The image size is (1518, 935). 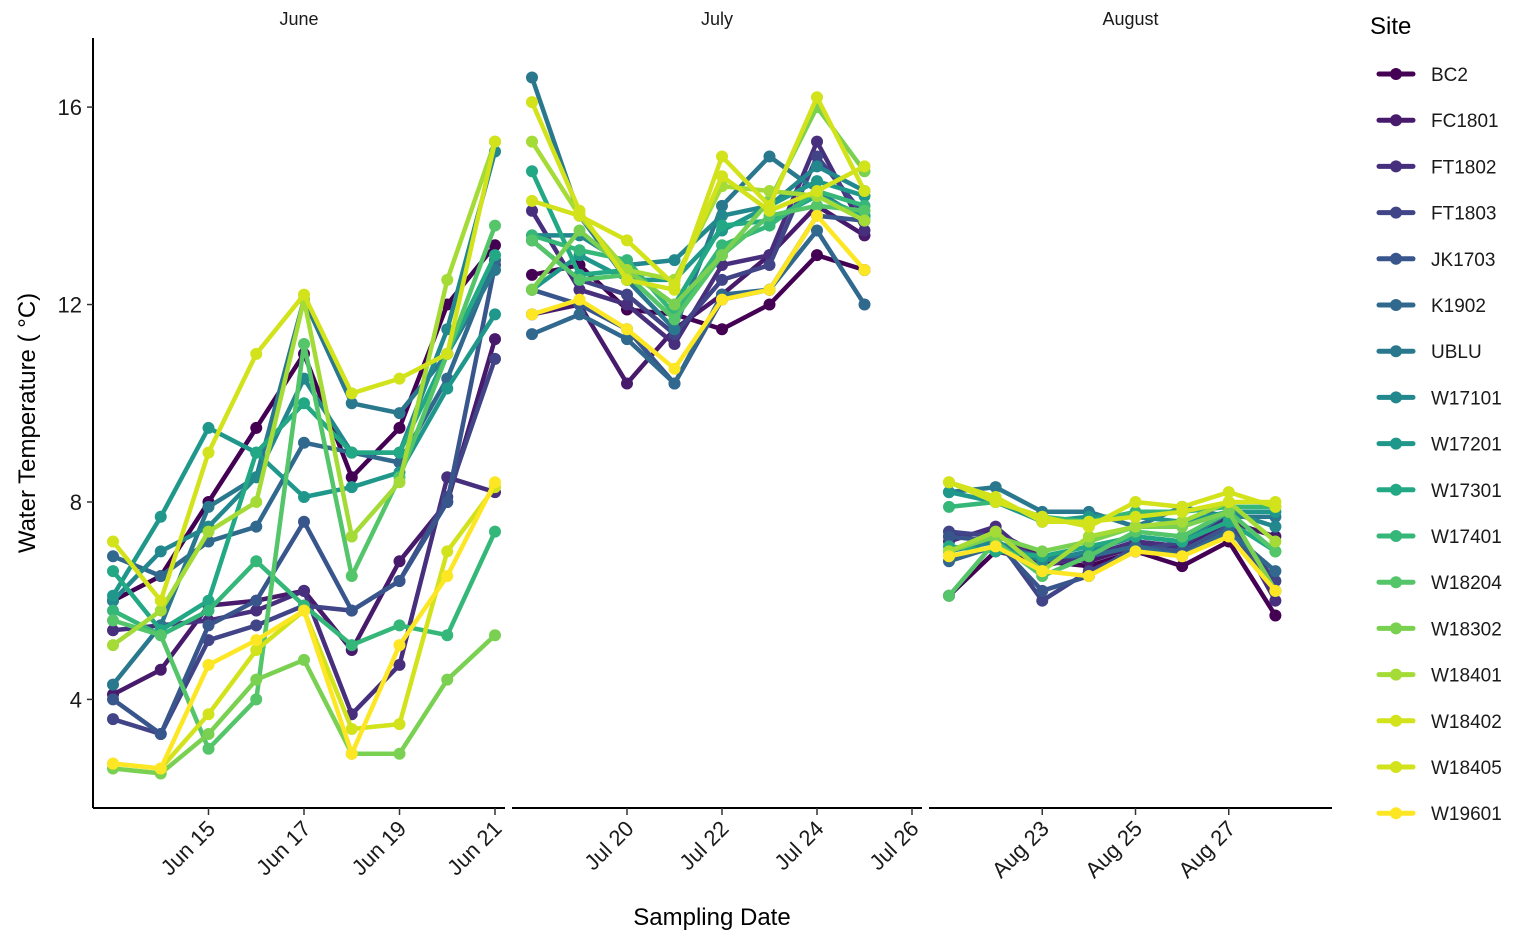 I want to click on legend-label: FT1803, so click(x=1463, y=214).